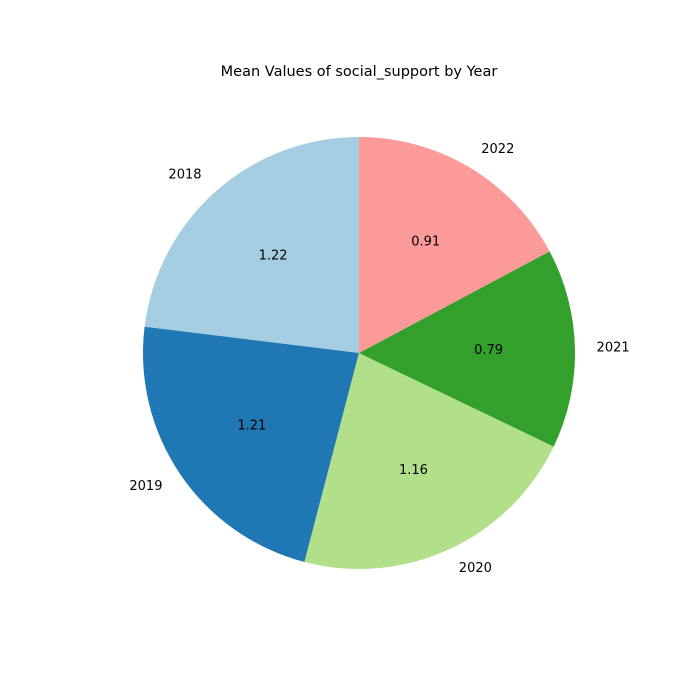 The width and height of the screenshot is (700, 700). What do you see at coordinates (475, 568) in the screenshot?
I see `slice-label-2020: 2020` at bounding box center [475, 568].